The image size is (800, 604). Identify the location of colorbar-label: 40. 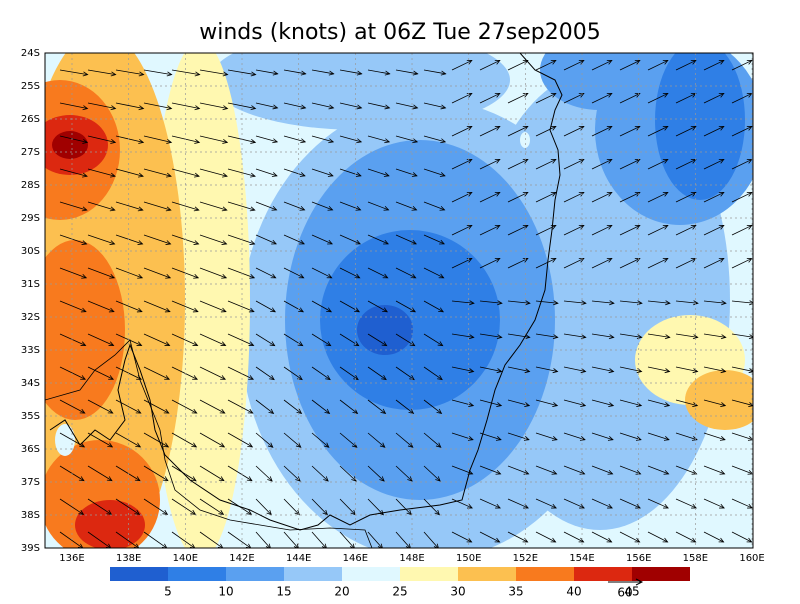
(573, 592).